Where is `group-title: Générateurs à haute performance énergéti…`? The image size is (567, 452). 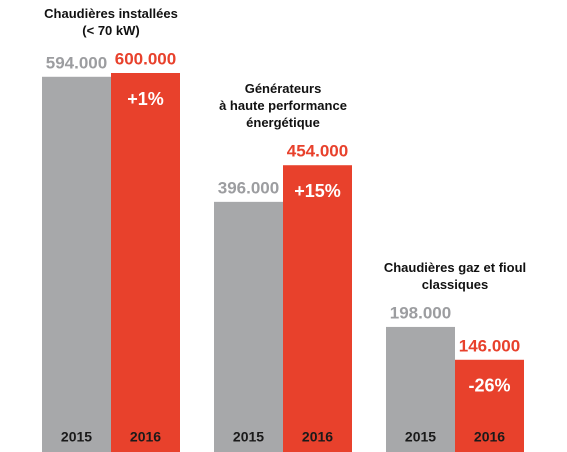
group-title: Générateurs à haute performance énergéti… is located at coordinates (283, 106).